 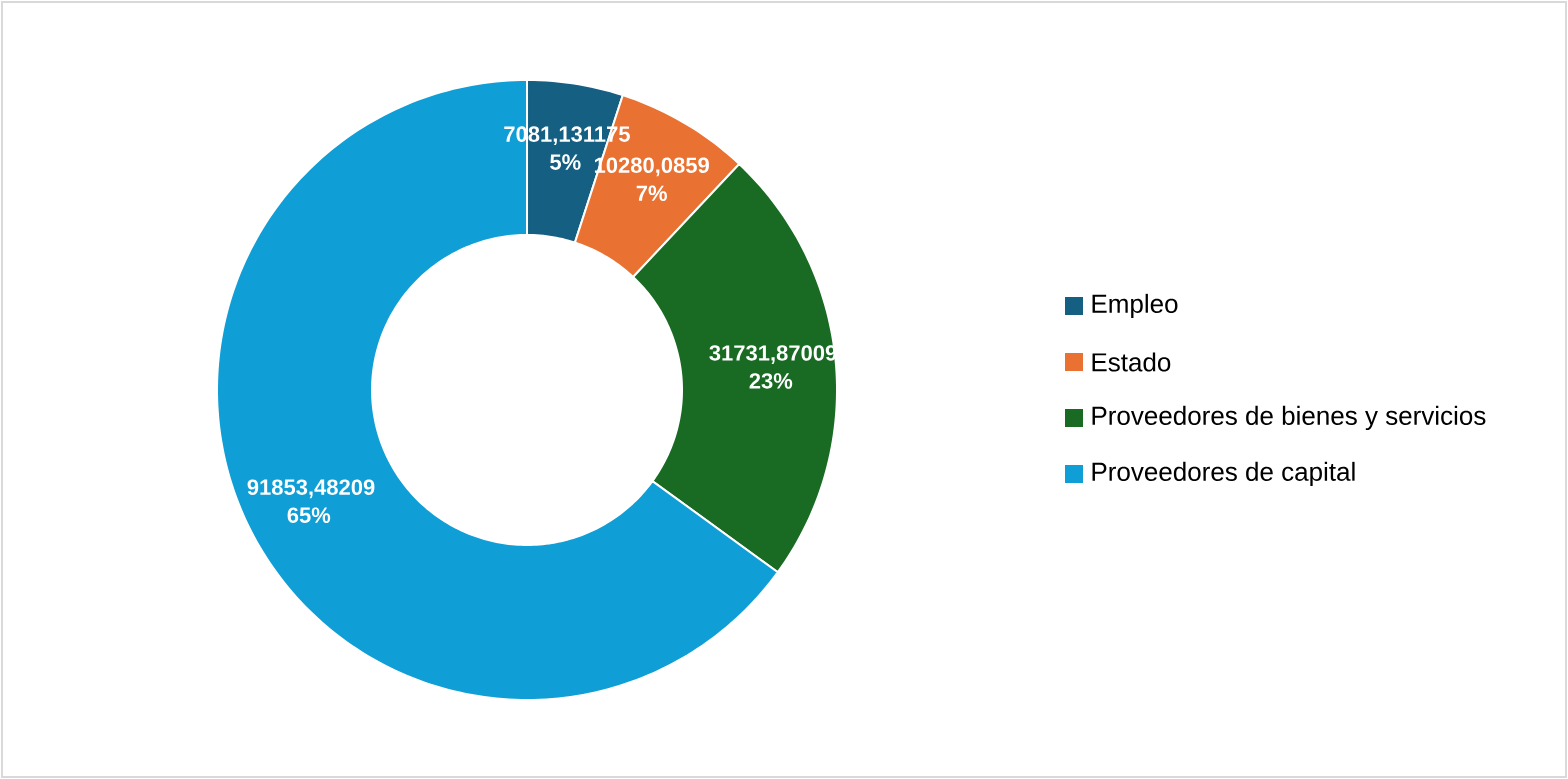 I want to click on legend-label: Proveedores de capital, so click(x=1223, y=474).